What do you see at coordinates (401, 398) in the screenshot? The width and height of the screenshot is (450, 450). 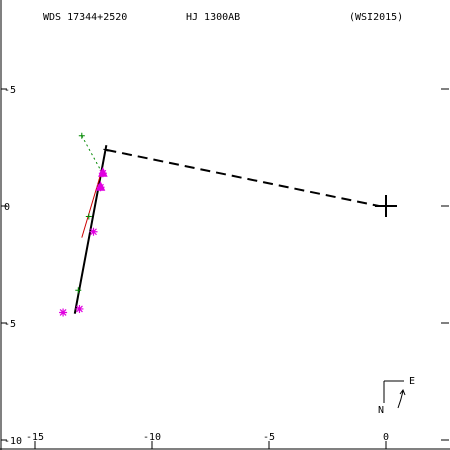 I see `compass-arrow-icon` at bounding box center [401, 398].